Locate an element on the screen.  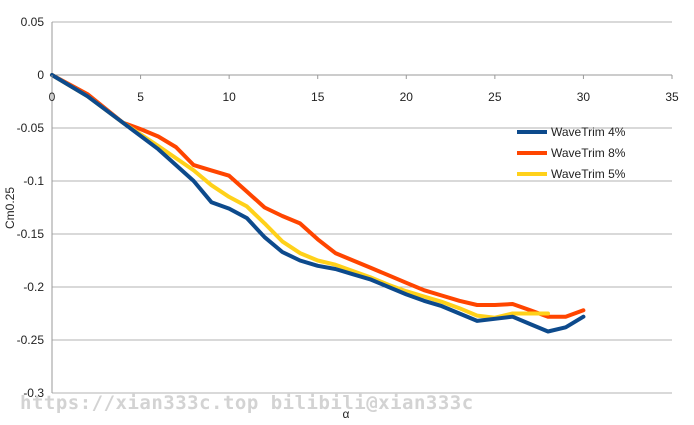
x-tick-label: 0 is located at coordinates (52, 97).